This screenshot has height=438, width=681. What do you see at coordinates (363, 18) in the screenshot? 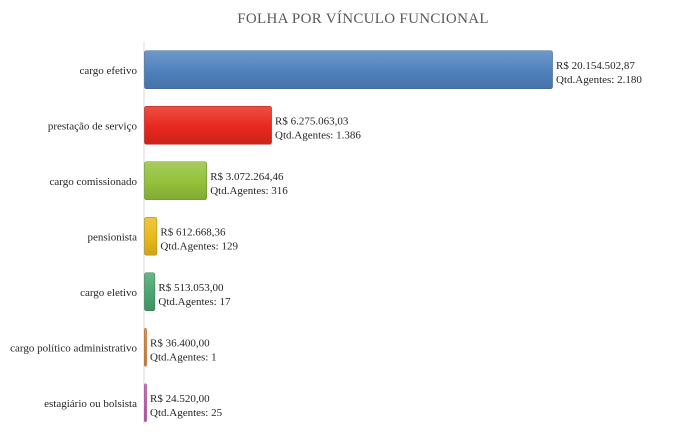
I see `chart-title: FOLHA POR VÍNCULO FUNCIONAL` at bounding box center [363, 18].